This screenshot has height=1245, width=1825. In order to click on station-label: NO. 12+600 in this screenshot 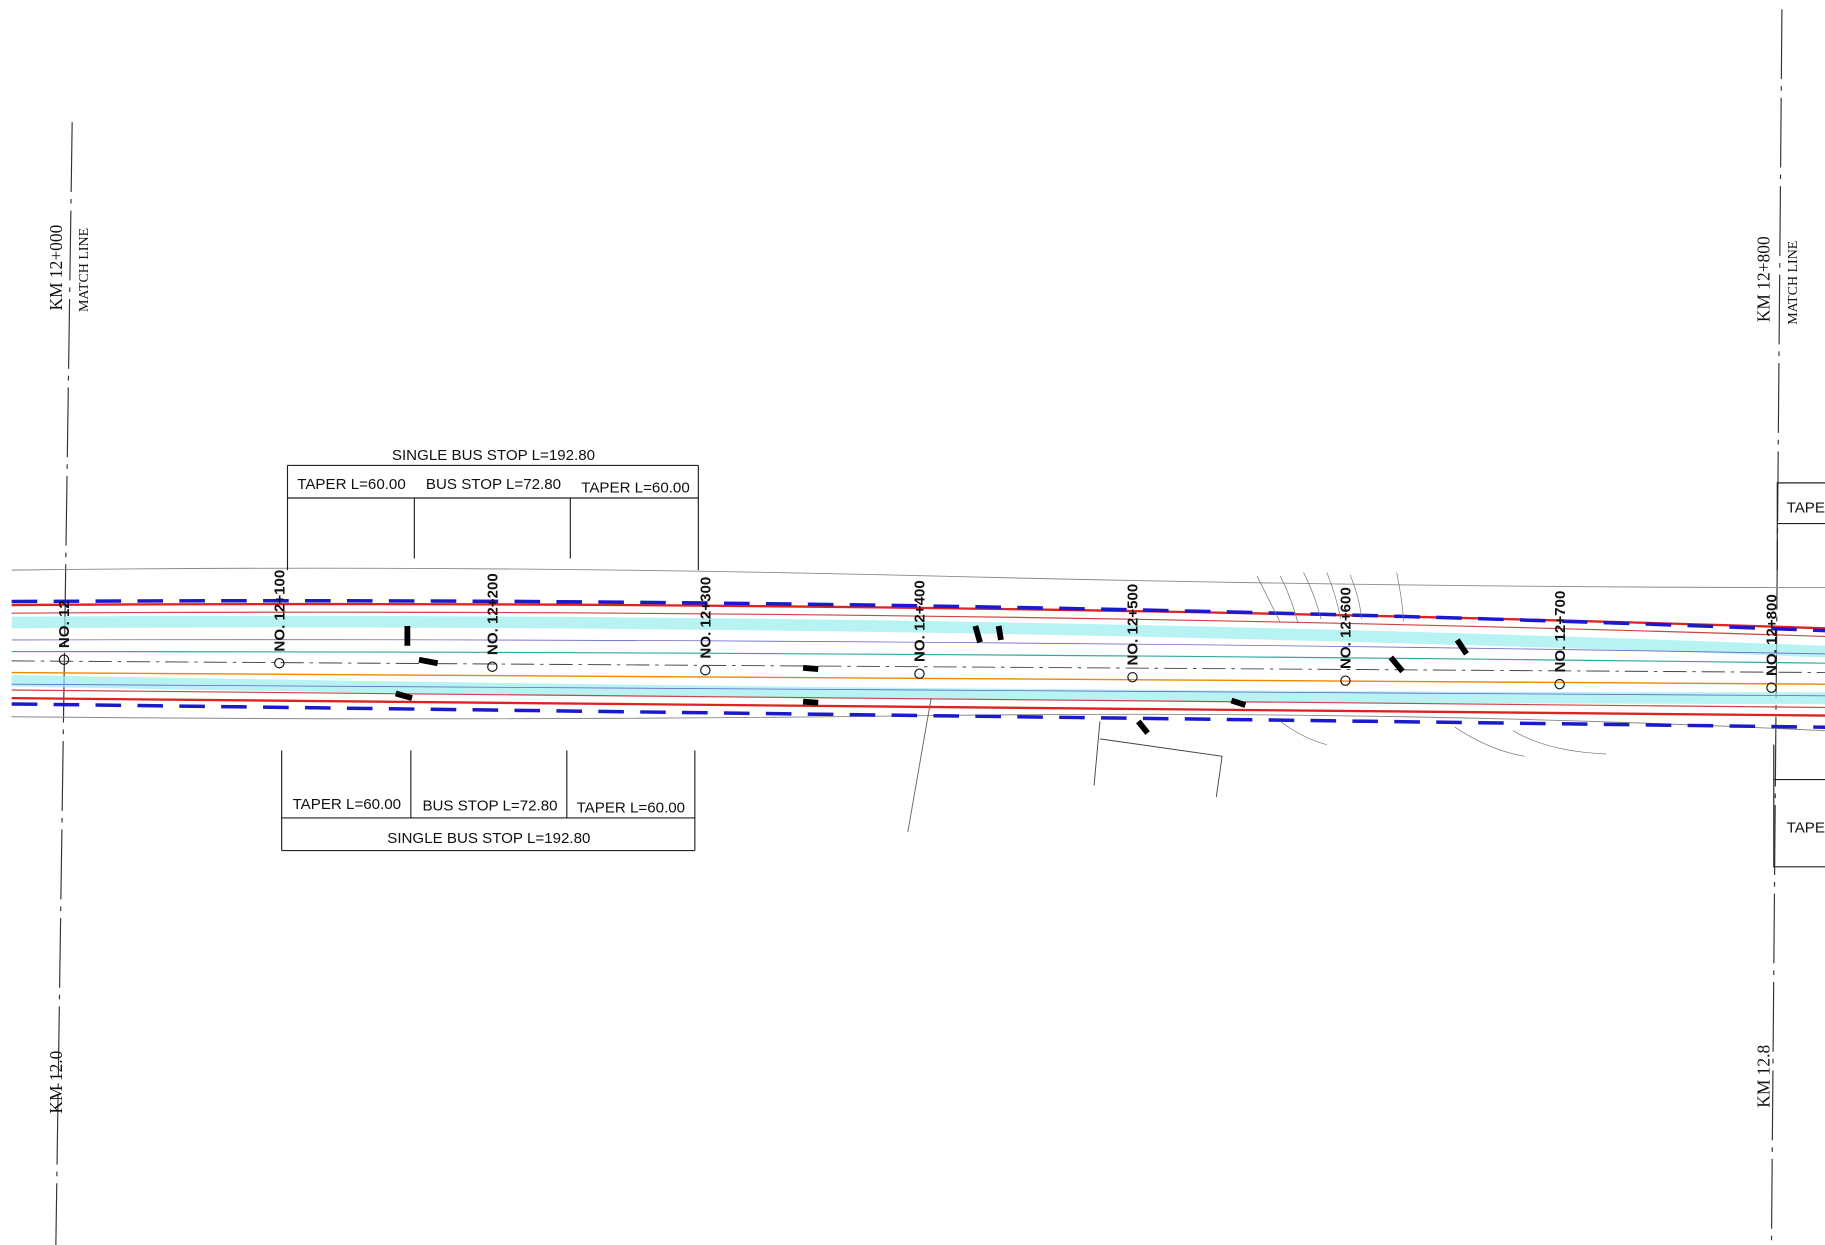, I will do `click(1346, 628)`.